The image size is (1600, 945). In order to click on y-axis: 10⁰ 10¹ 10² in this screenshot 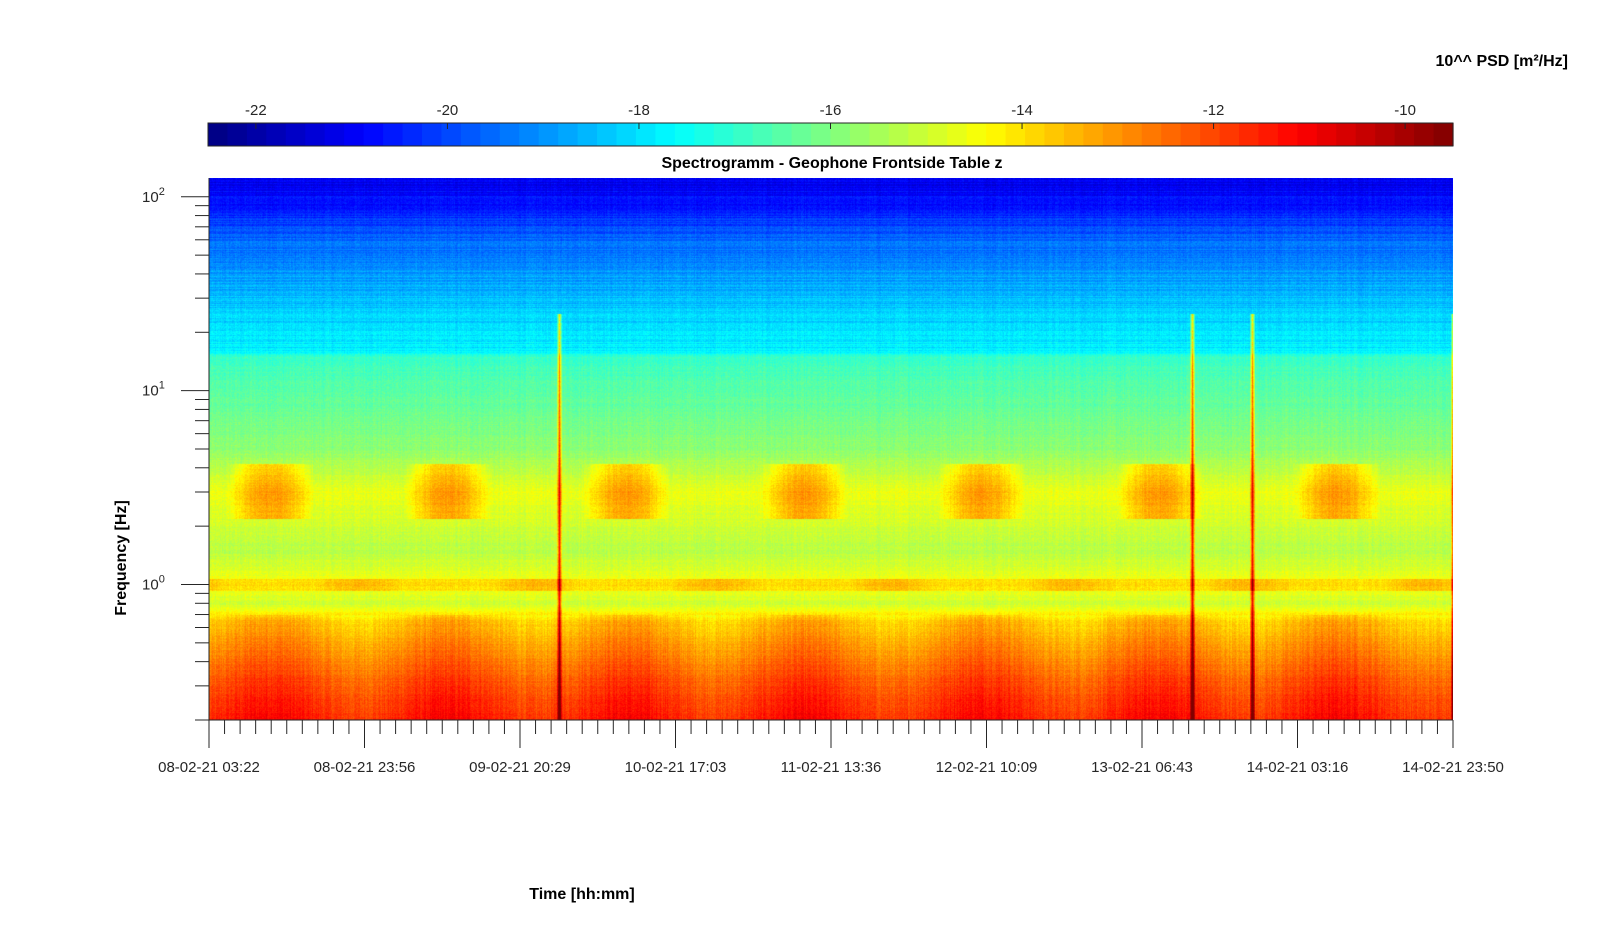, I will do `click(176, 449)`.